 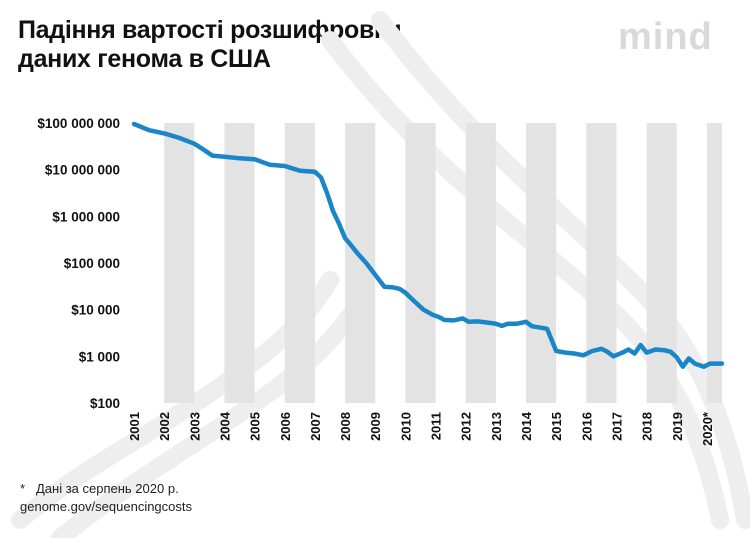 What do you see at coordinates (315, 426) in the screenshot?
I see `x-tick-label: 2007` at bounding box center [315, 426].